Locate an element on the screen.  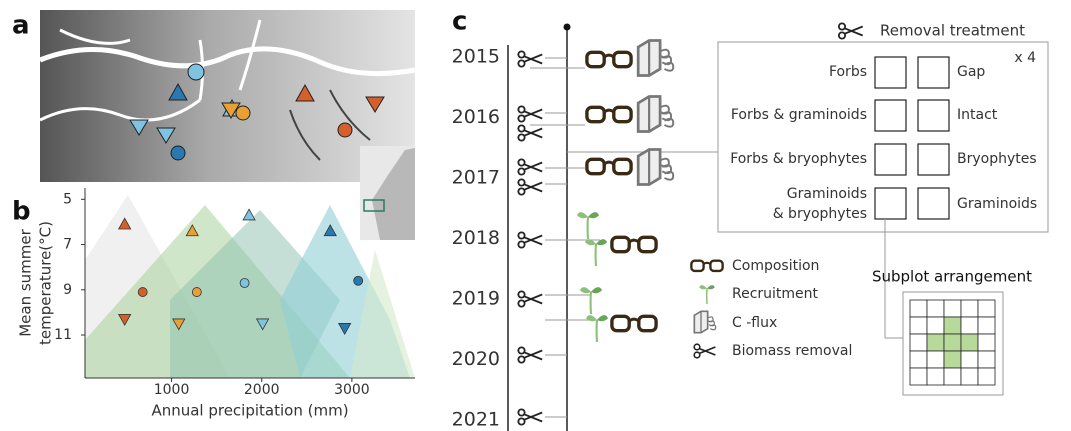
panel-label: b is located at coordinates (21, 212).